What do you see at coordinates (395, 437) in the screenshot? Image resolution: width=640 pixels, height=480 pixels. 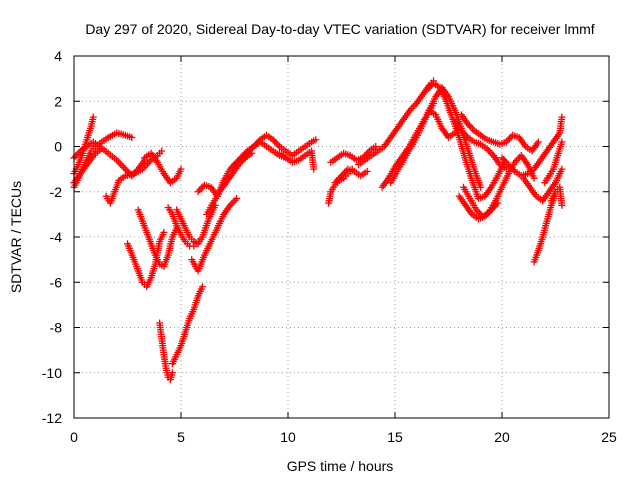 I see `x-tick-label: 15` at bounding box center [395, 437].